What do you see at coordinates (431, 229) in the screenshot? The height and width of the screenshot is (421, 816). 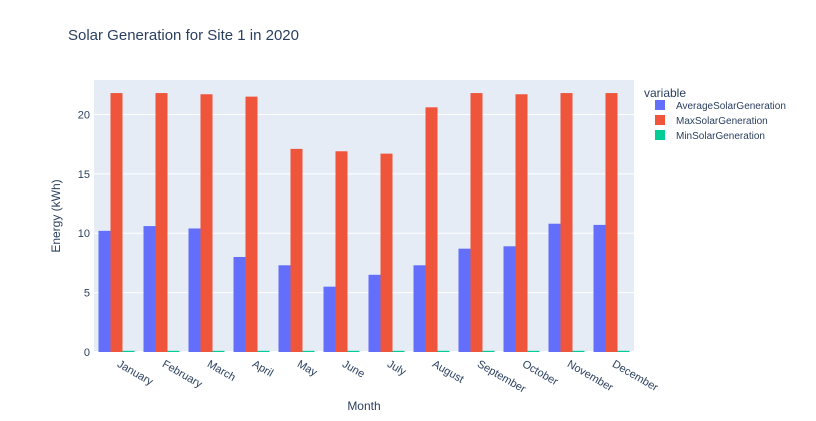 I see `bar-MaxSolarGeneration-August` at bounding box center [431, 229].